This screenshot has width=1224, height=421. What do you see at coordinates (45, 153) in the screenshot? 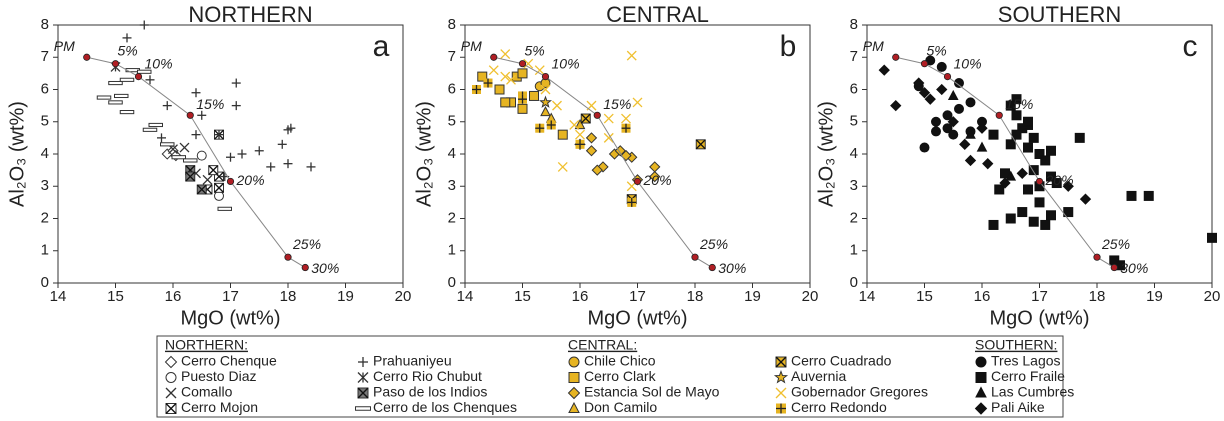
I see `y-tick-label: 4` at bounding box center [45, 153].